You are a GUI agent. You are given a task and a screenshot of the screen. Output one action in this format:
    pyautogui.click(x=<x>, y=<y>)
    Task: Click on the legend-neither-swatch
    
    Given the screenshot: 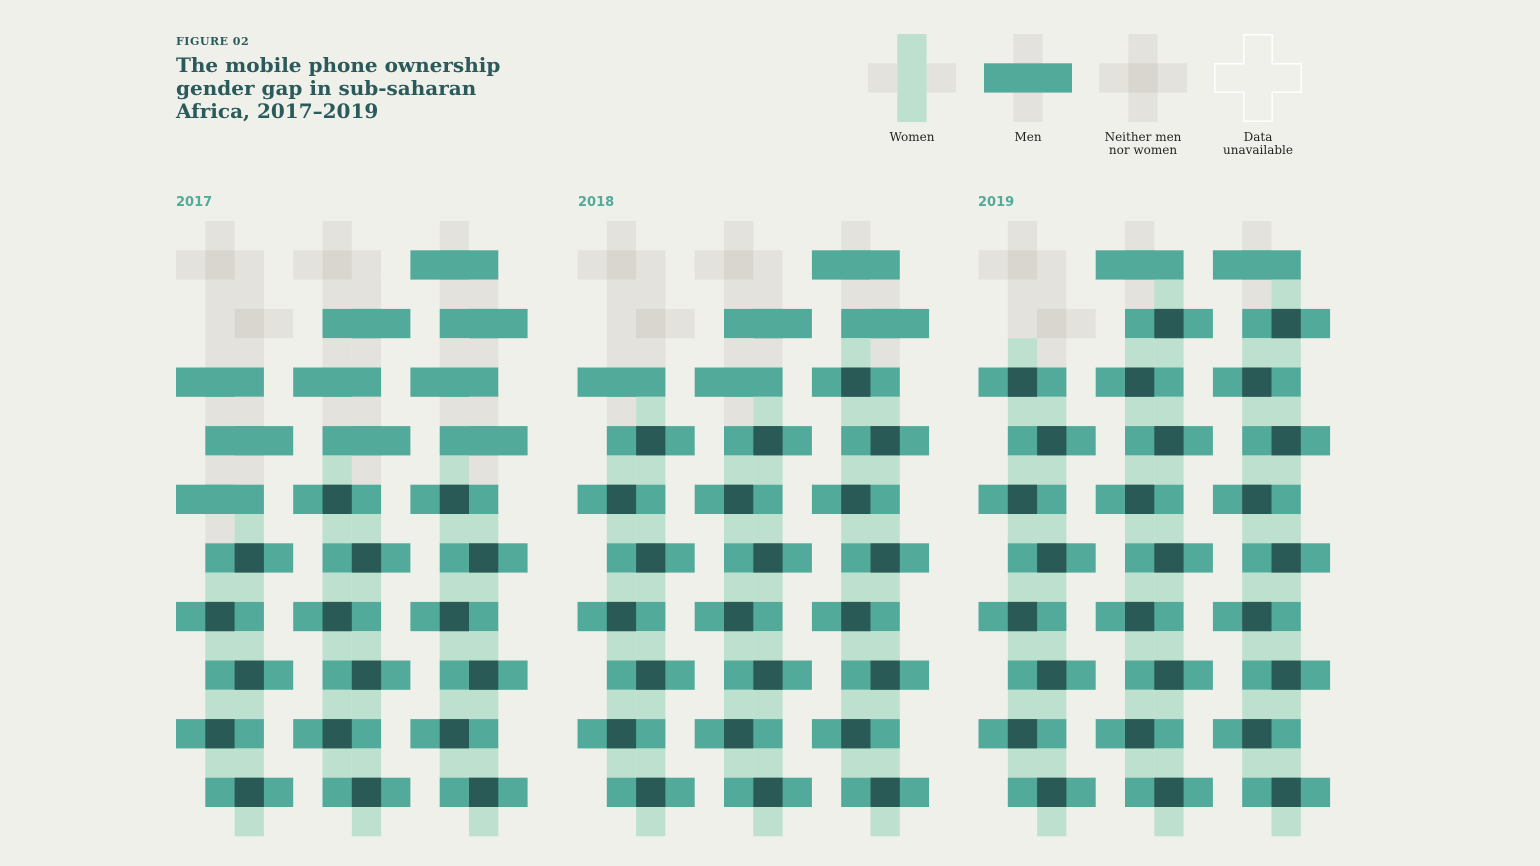 What is the action you would take?
    pyautogui.click(x=1143, y=78)
    